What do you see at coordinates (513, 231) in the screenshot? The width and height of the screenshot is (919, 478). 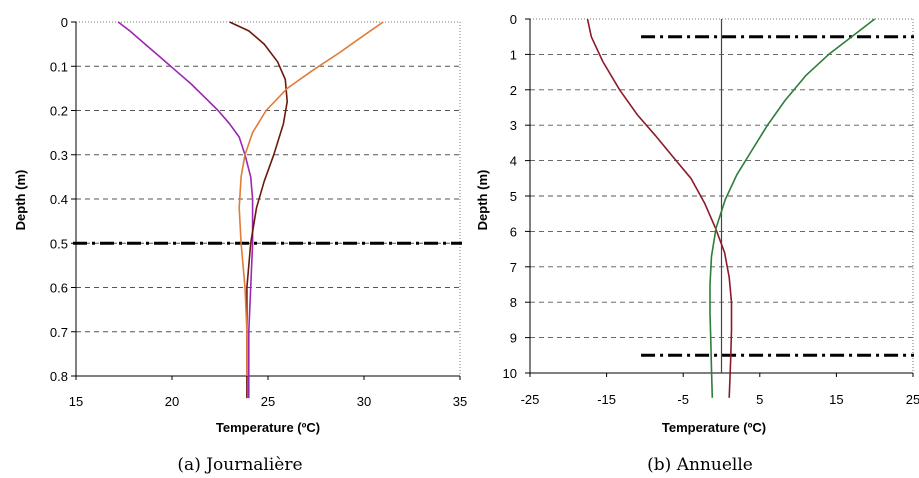 I see `y-tick-label: 6` at bounding box center [513, 231].